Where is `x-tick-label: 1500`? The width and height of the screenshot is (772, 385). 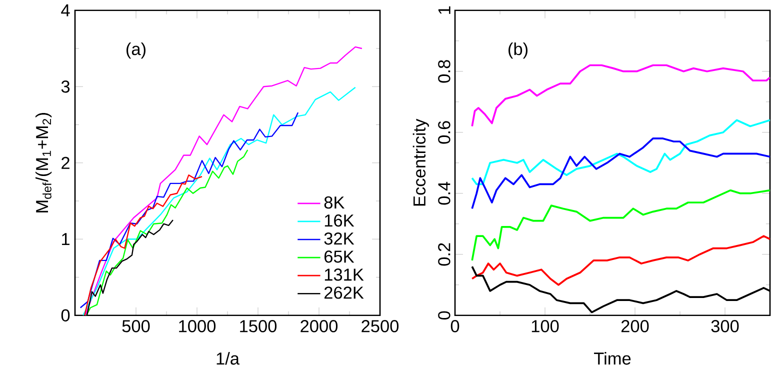 x-tick-label: 1500 is located at coordinates (258, 326).